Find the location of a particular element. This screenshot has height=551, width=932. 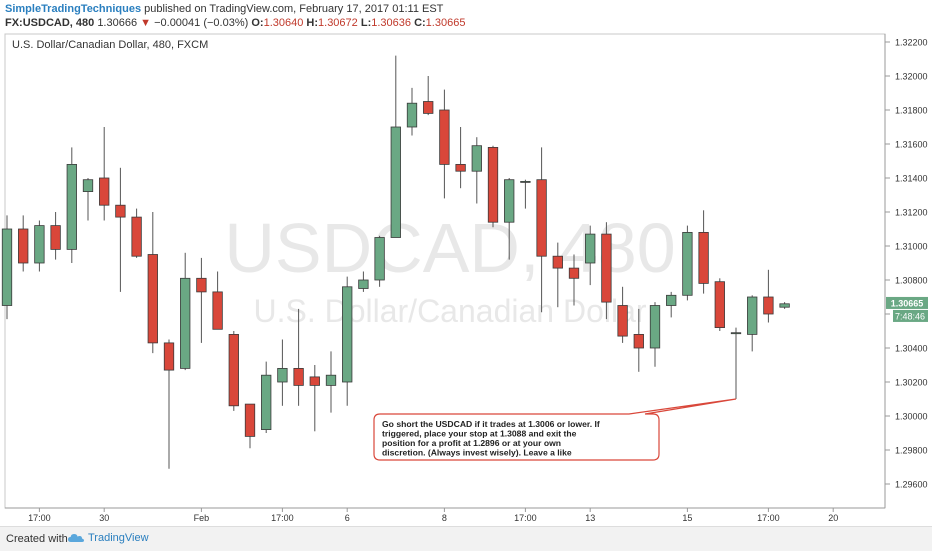

low-label: L: is located at coordinates (366, 23).